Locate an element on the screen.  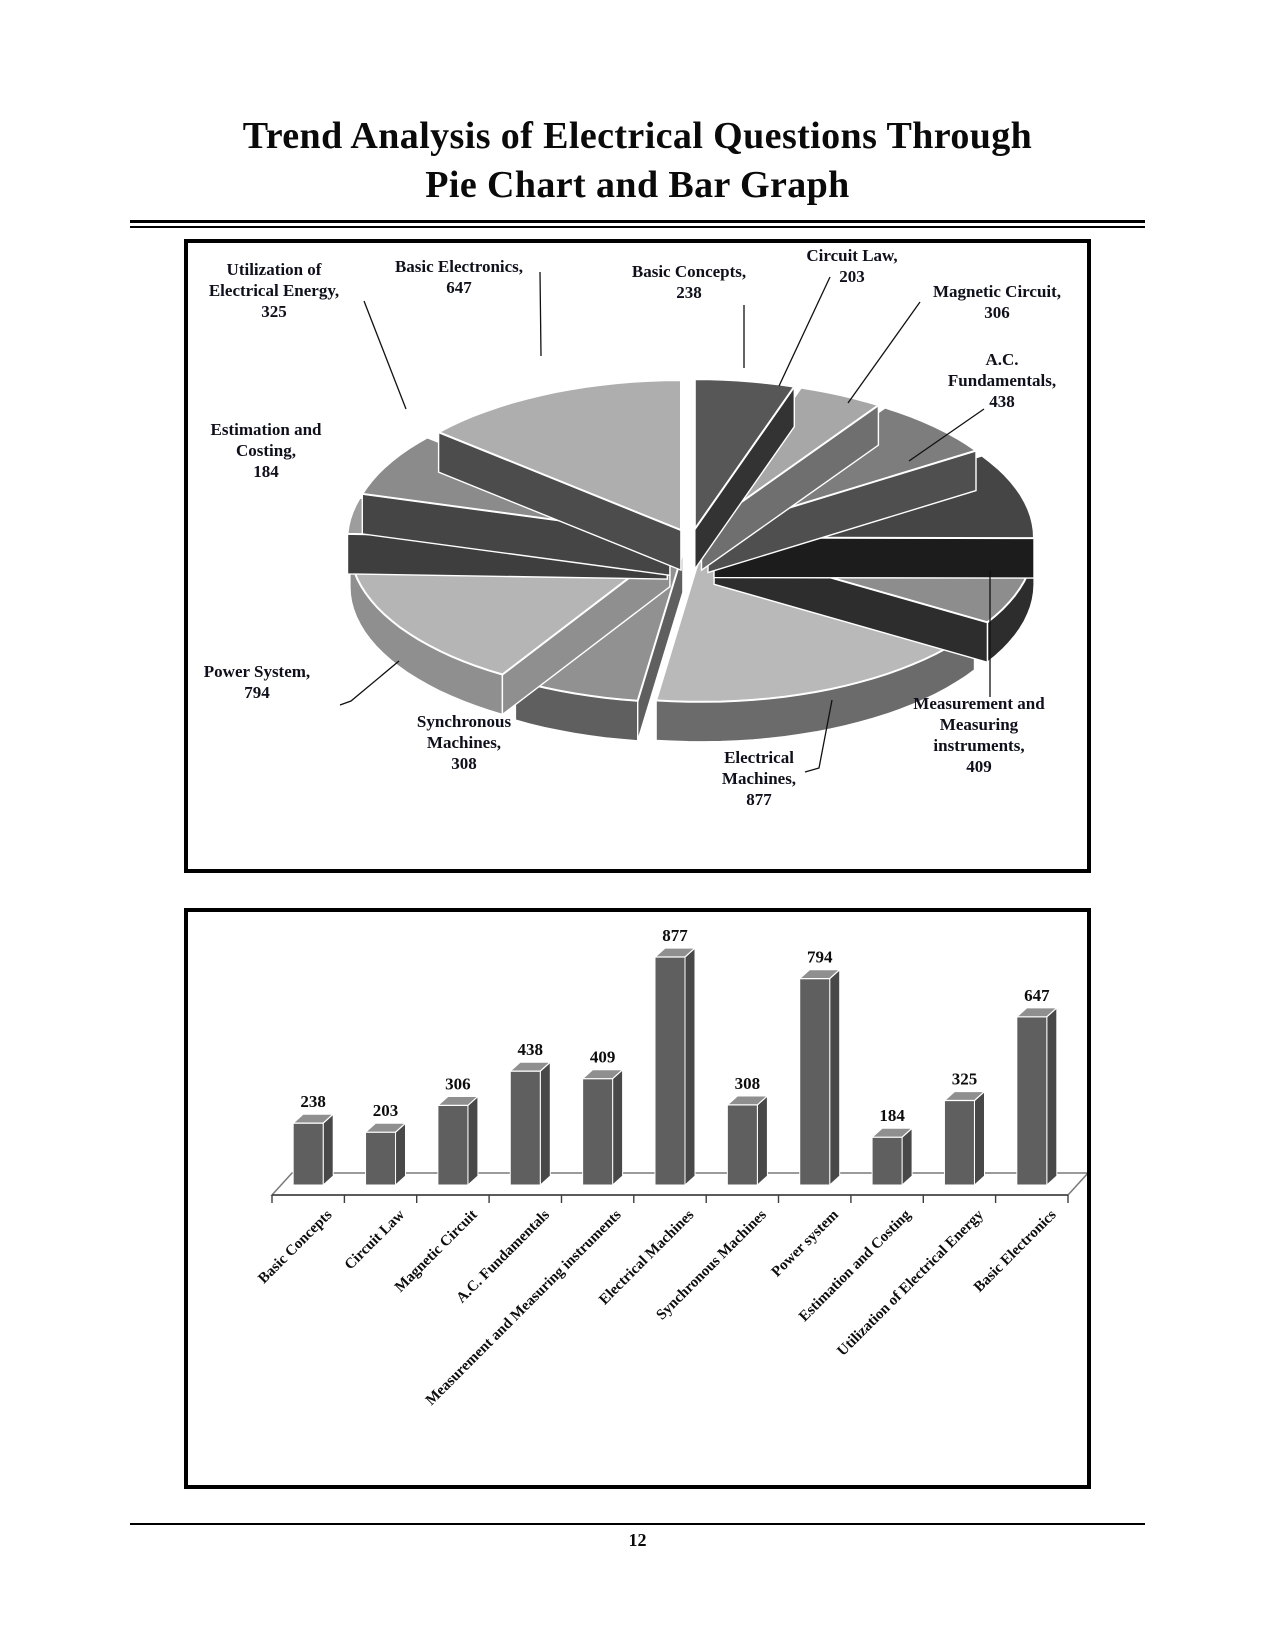
pie-slice-basic-concepts is located at coordinates (745, 475).